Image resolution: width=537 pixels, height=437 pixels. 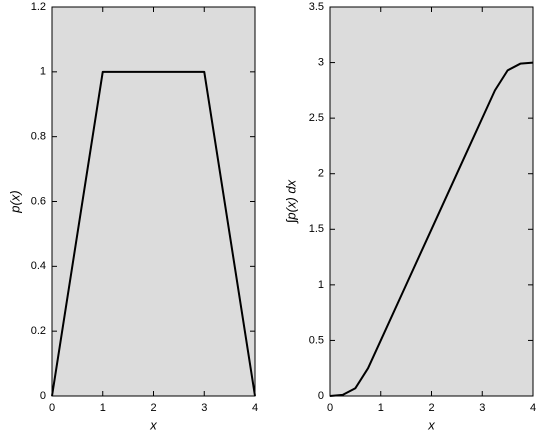 I want to click on y-tick-label: 1.2, so click(x=38, y=7).